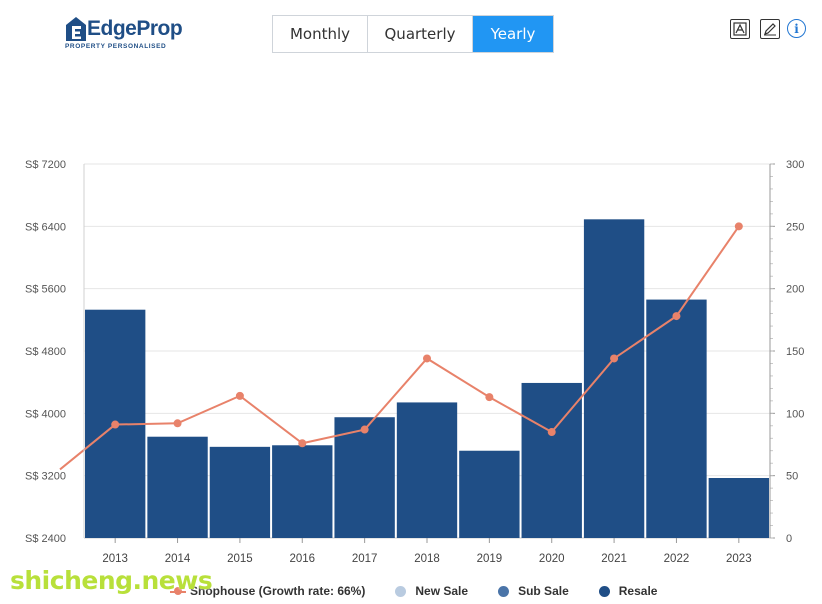 The height and width of the screenshot is (604, 822). Describe the element at coordinates (543, 591) in the screenshot. I see `legend-label-sub-sale: Sub Sale` at that location.